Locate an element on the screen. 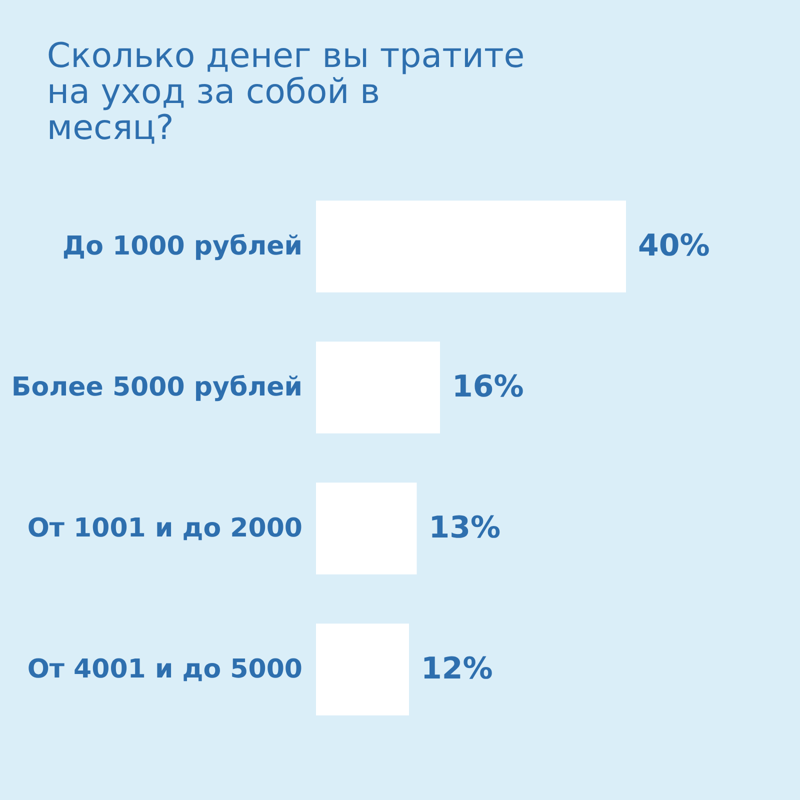 This screenshot has height=800, width=800. data-label: 16% is located at coordinates (488, 387).